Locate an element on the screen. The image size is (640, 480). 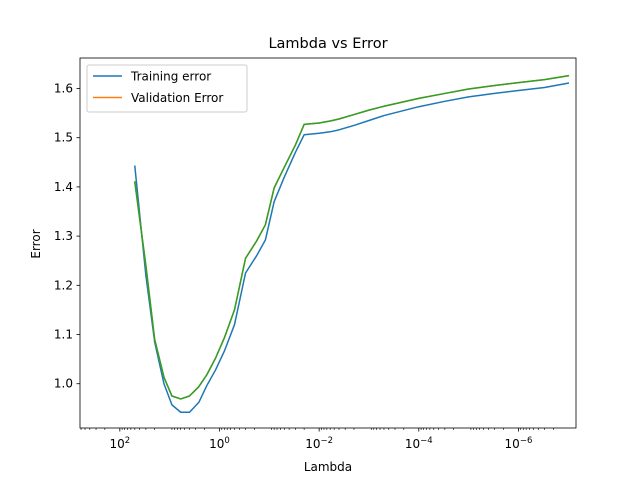
legend-box is located at coordinates (167, 88).